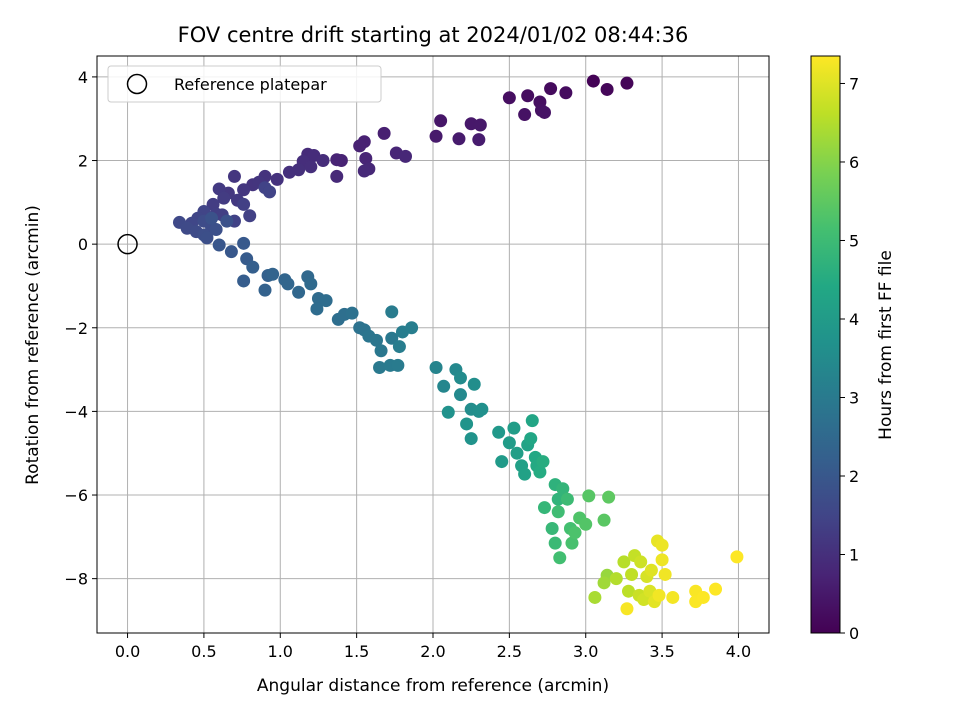 This screenshot has width=960, height=720. I want to click on legend-box, so click(244, 84).